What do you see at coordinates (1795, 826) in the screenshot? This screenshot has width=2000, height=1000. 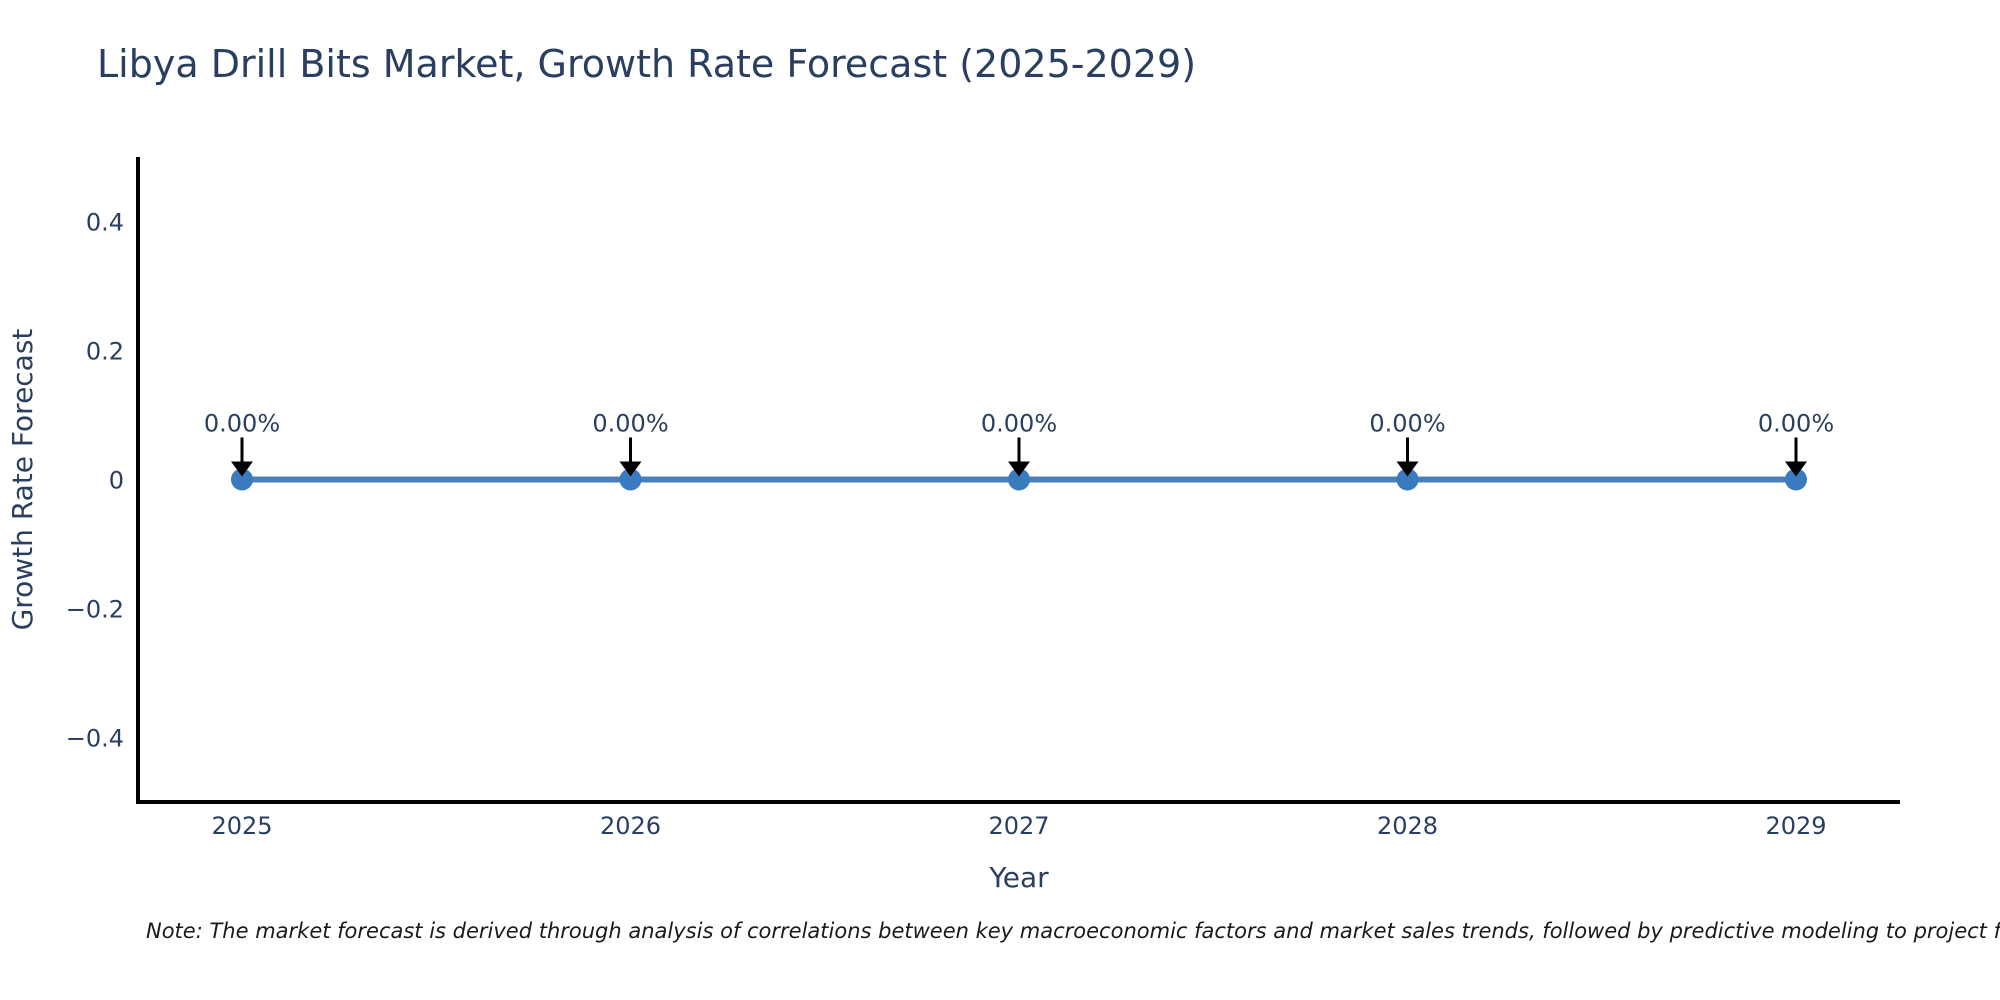 I see `x-tick-label: 2029` at bounding box center [1795, 826].